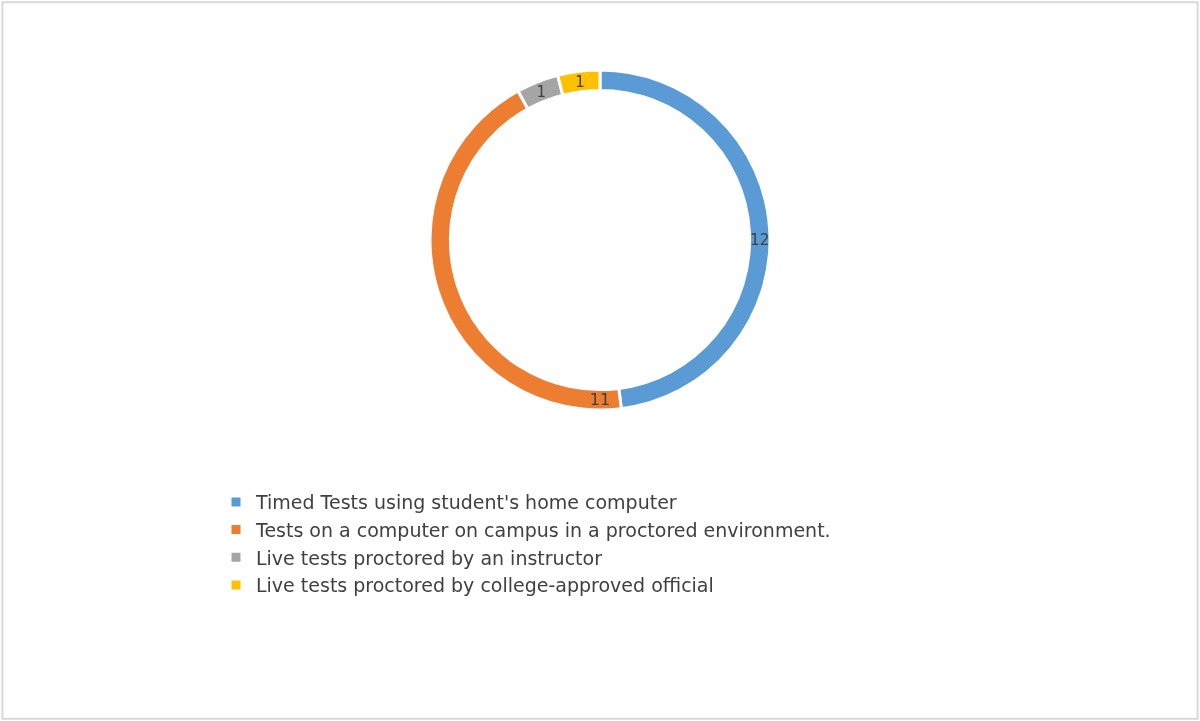  What do you see at coordinates (466, 502) in the screenshot?
I see `legend-label: Timed Tests using student's home computer` at bounding box center [466, 502].